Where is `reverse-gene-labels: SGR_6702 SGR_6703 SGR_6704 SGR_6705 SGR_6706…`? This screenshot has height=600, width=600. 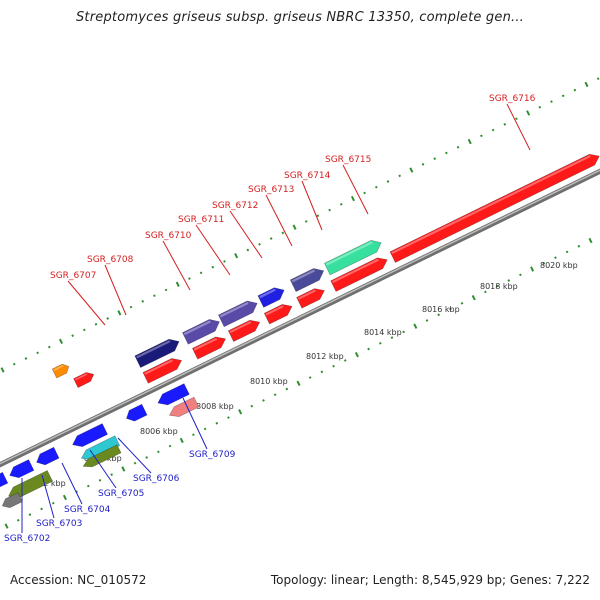
reverse-gene-labels: SGR_6702 SGR_6703 SGR_6704 SGR_6705 SGR_6706… is located at coordinates (120, 470).